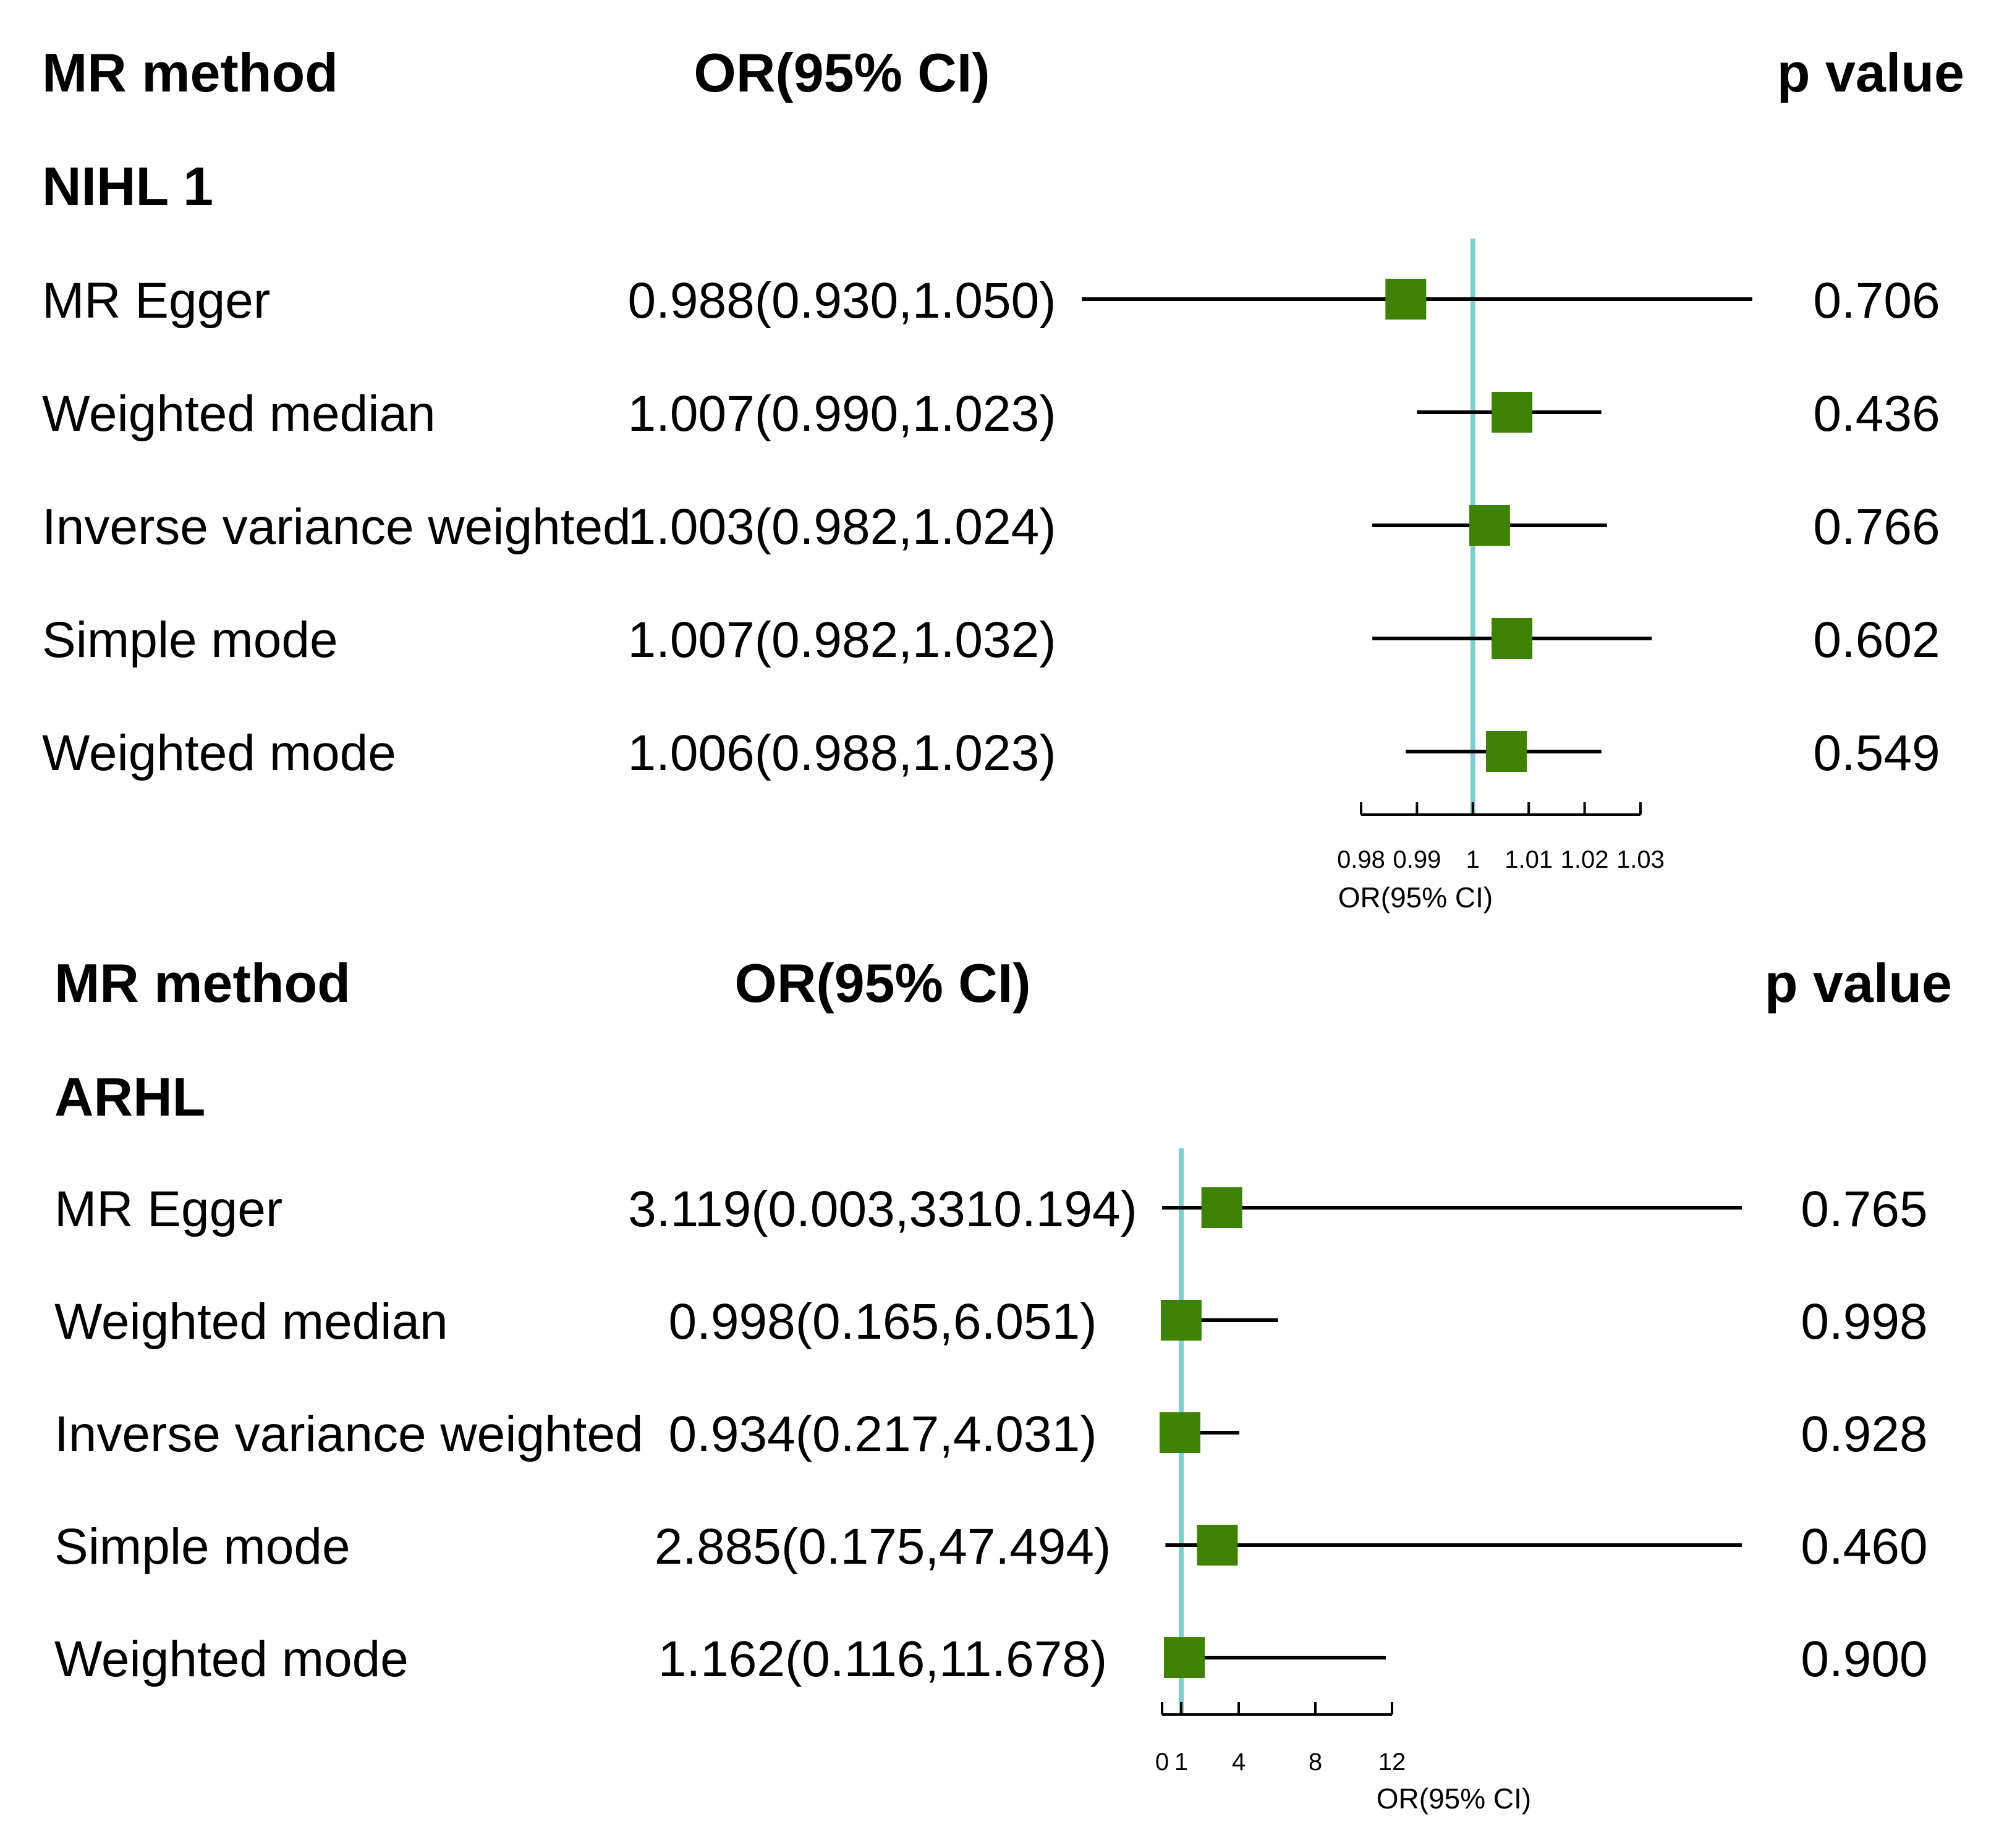 This screenshot has height=1848, width=1999. I want to click on row-or-text: 1.162(0.116,11.678), so click(882, 1659).